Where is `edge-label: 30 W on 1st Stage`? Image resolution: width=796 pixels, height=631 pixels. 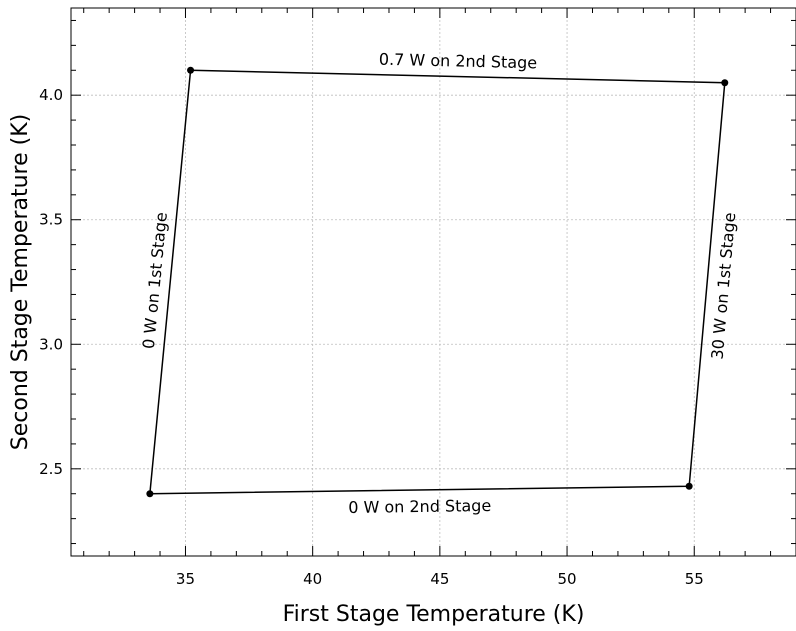
edge-label: 30 W on 1st Stage is located at coordinates (724, 286).